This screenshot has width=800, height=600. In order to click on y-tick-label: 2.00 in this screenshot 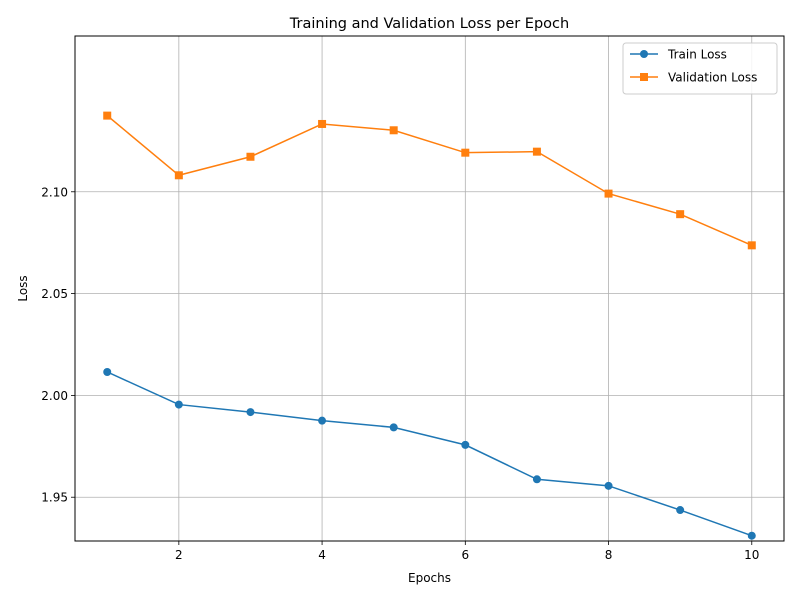, I will do `click(54, 396)`.